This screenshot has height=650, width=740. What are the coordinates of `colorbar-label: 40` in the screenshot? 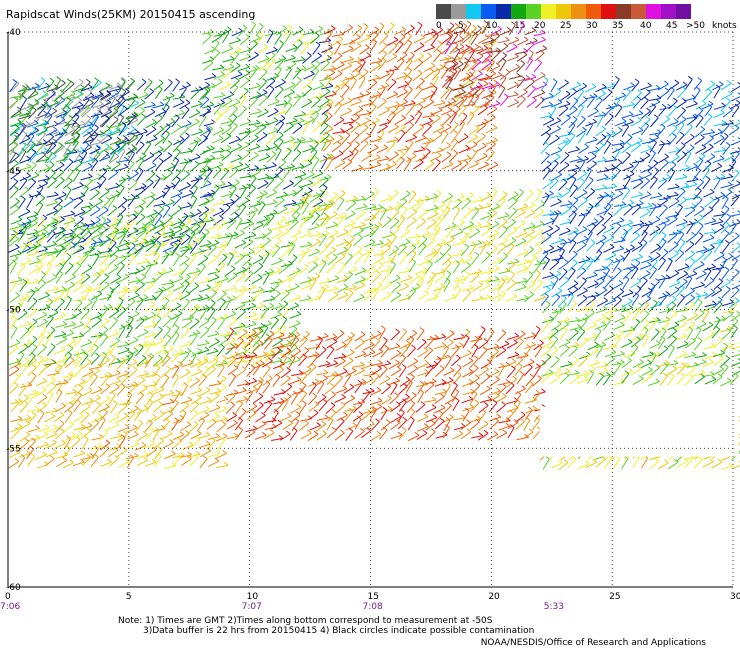 It's located at (646, 26).